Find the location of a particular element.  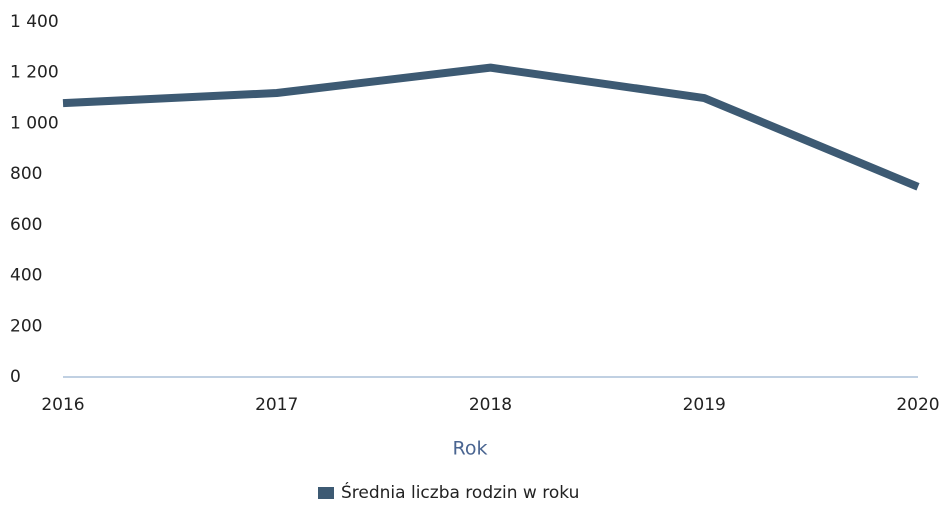

x-tick-label: 2020 is located at coordinates (917, 405).